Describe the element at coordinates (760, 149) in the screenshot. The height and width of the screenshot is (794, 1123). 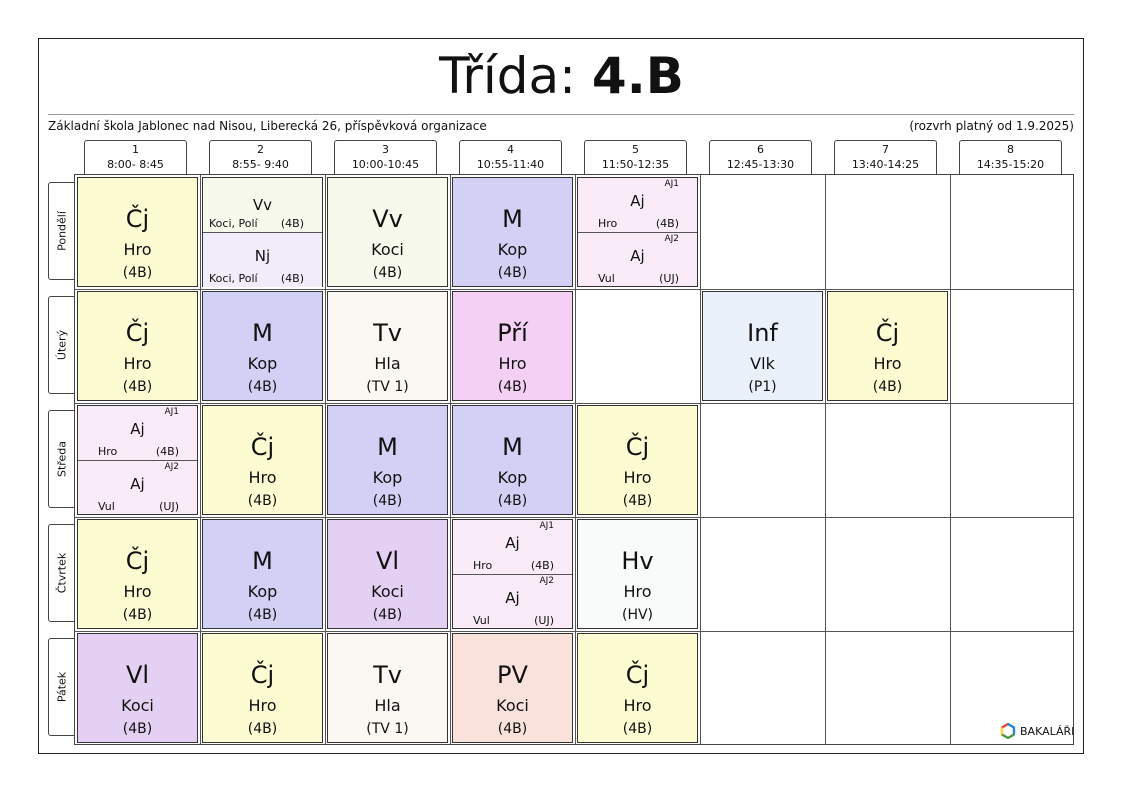
I see `period-number: 6` at that location.